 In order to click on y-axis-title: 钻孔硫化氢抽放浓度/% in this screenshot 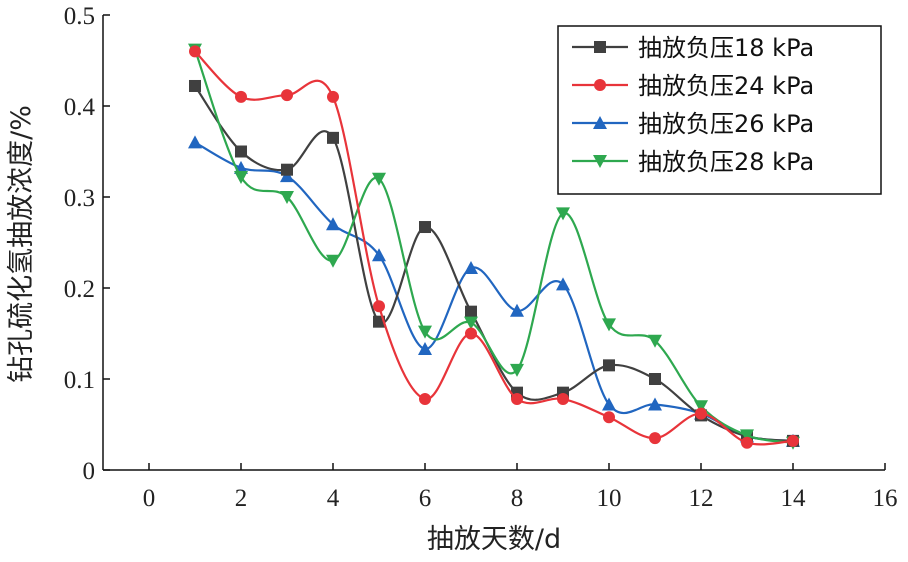, I will do `click(21, 244)`.